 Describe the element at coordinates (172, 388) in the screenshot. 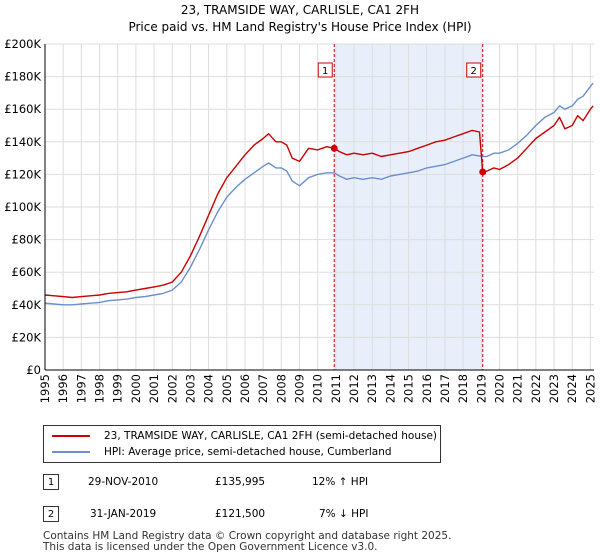

I see `x-tick-label: 2002` at that location.